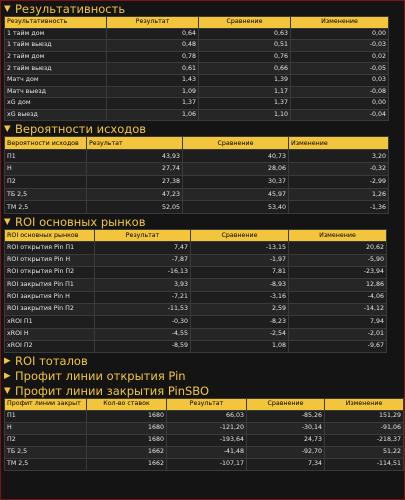 The width and height of the screenshot is (405, 500). What do you see at coordinates (196, 194) in the screenshot?
I see `table-row: ТБ 2,5 47,23 45,97 1,26` at bounding box center [196, 194].